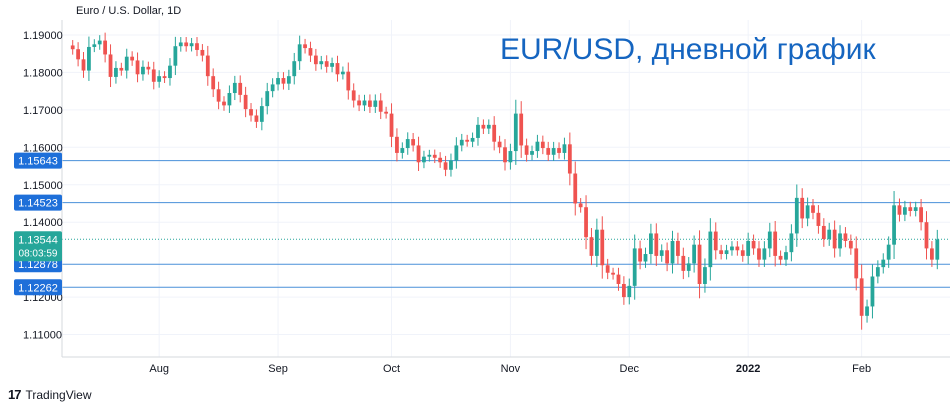  I want to click on tradingview-logo: 17 TradingView, so click(50, 394).